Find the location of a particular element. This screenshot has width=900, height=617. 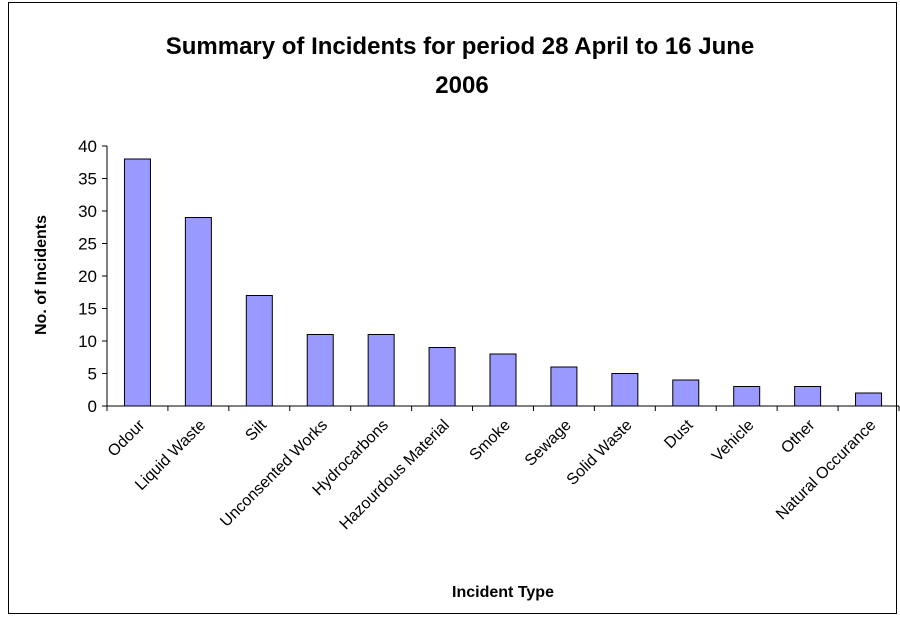

x-tick-label: Smoke is located at coordinates (490, 440).